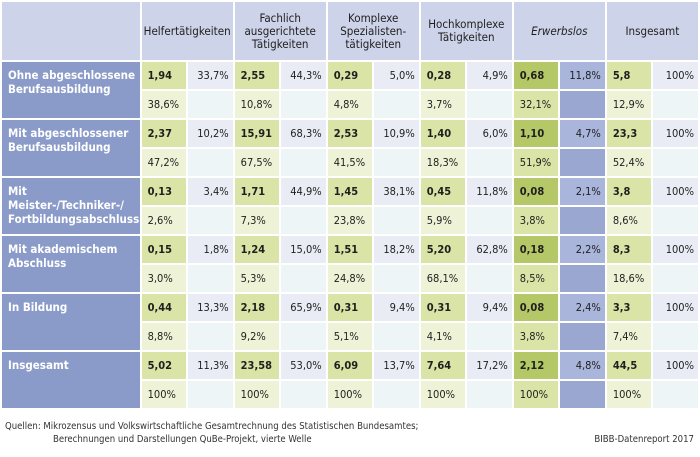  What do you see at coordinates (536, 249) in the screenshot?
I see `cell-value: 0,18` at bounding box center [536, 249].